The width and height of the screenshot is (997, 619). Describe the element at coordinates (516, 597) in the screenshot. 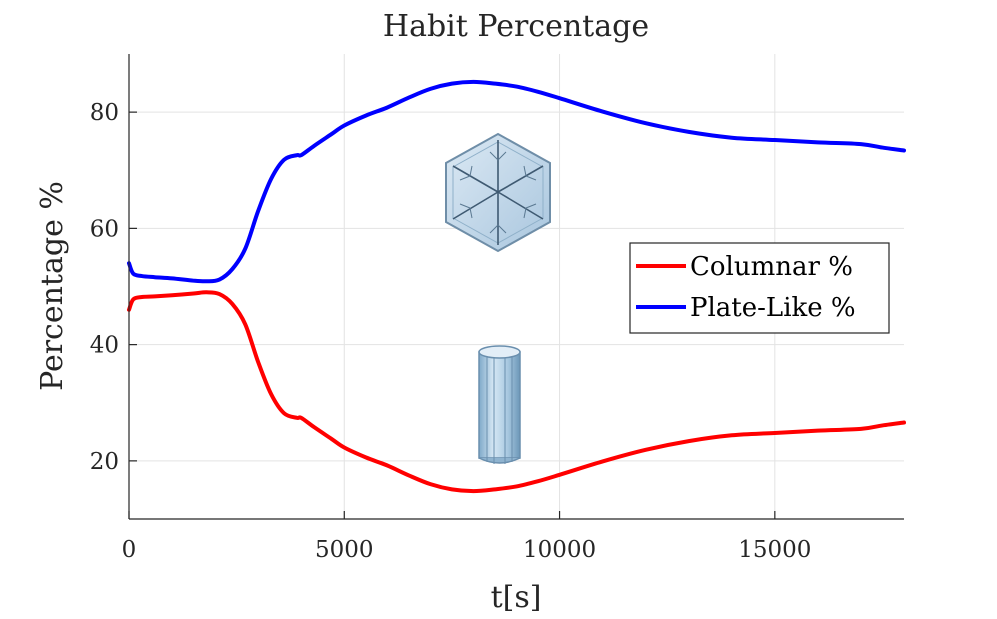

I see `x-axis-label: t[s]` at that location.